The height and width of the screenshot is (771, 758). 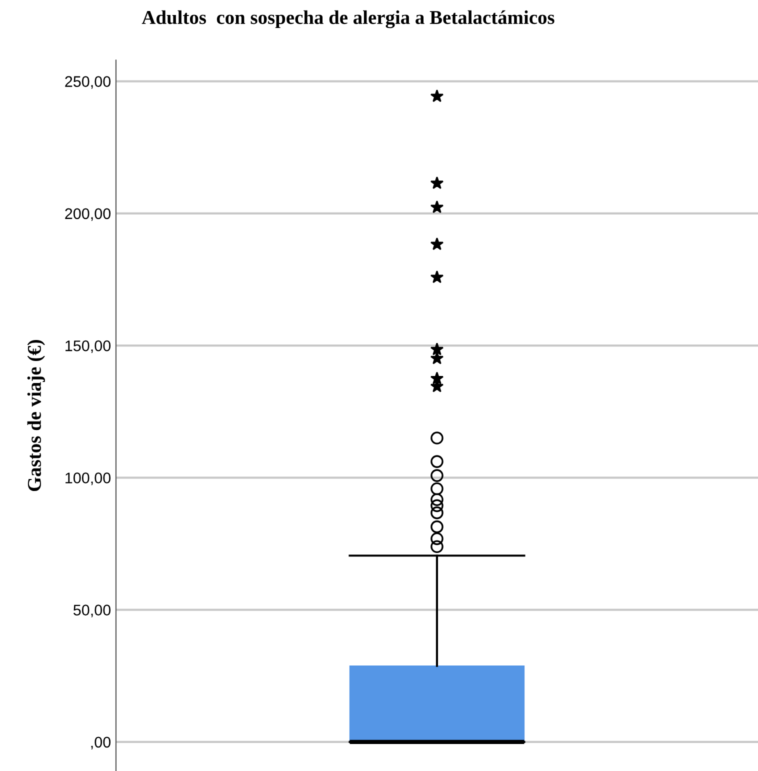 What do you see at coordinates (101, 743) in the screenshot?
I see `y-tick-label: ,00` at bounding box center [101, 743].